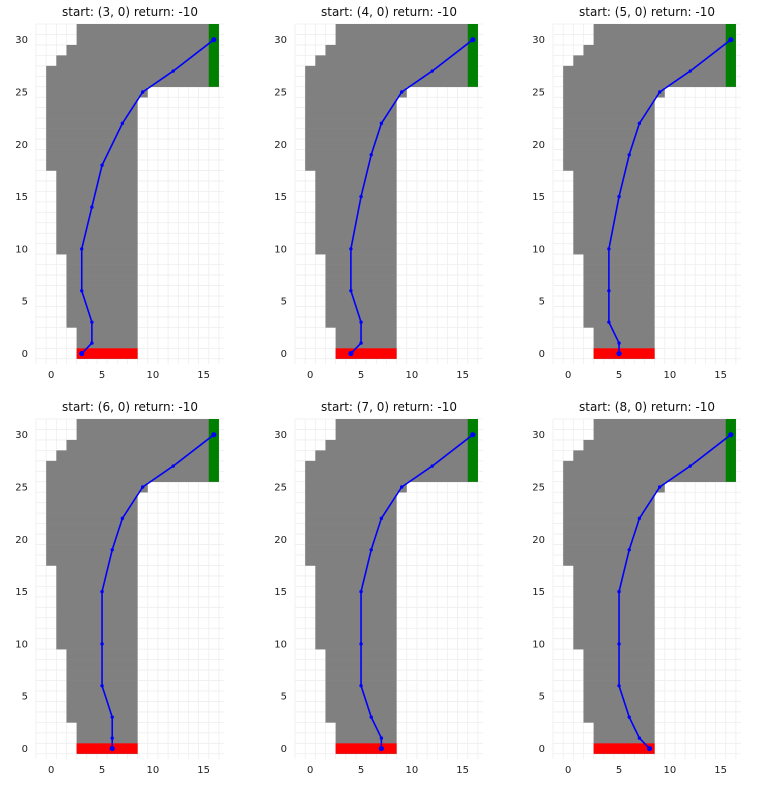  Describe the element at coordinates (280, 93) in the screenshot. I see `y-tick-label: 25` at that location.